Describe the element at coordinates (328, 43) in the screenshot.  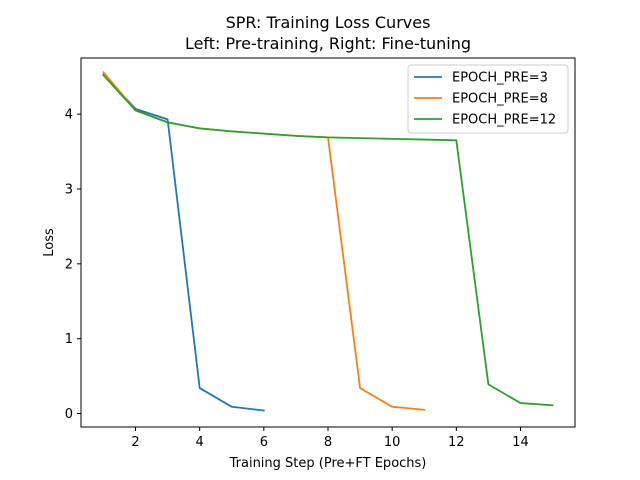
I see `chart-subtitle: Left: Pre-training, Right: Fine-tuning` at that location.